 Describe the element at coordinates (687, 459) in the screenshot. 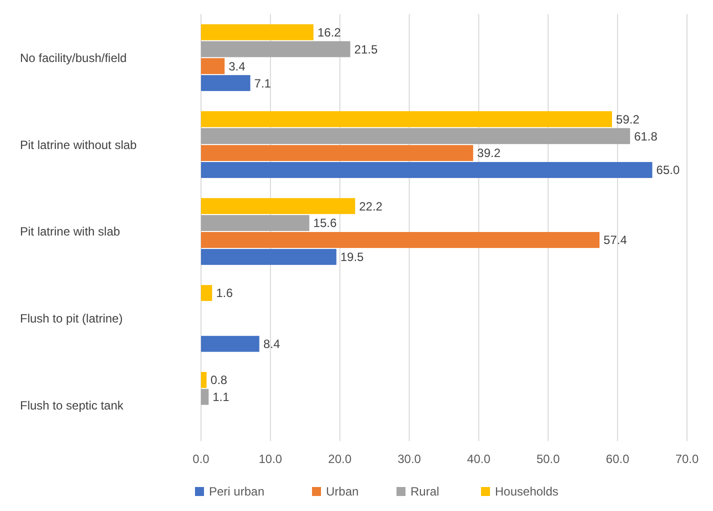

I see `x-tick-label: 70.0` at that location.